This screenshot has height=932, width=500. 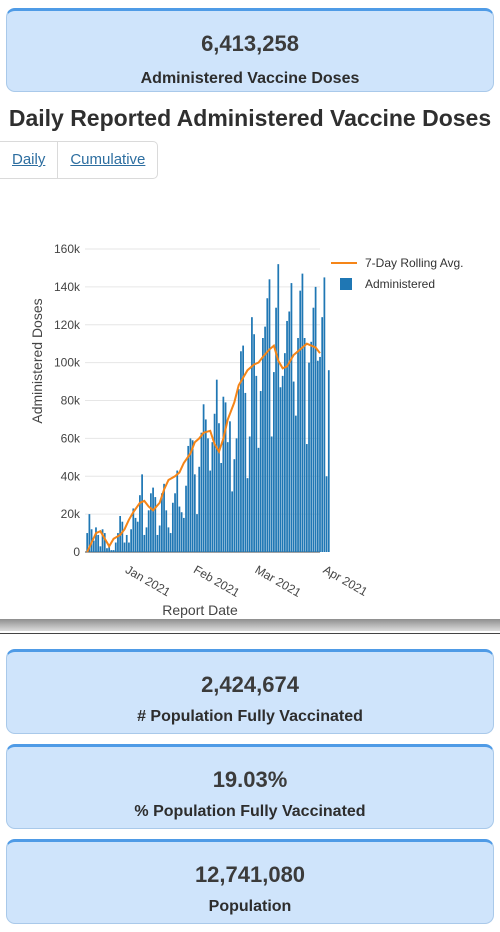 What do you see at coordinates (216, 581) in the screenshot?
I see `x-tick-label: Feb 2021` at bounding box center [216, 581].